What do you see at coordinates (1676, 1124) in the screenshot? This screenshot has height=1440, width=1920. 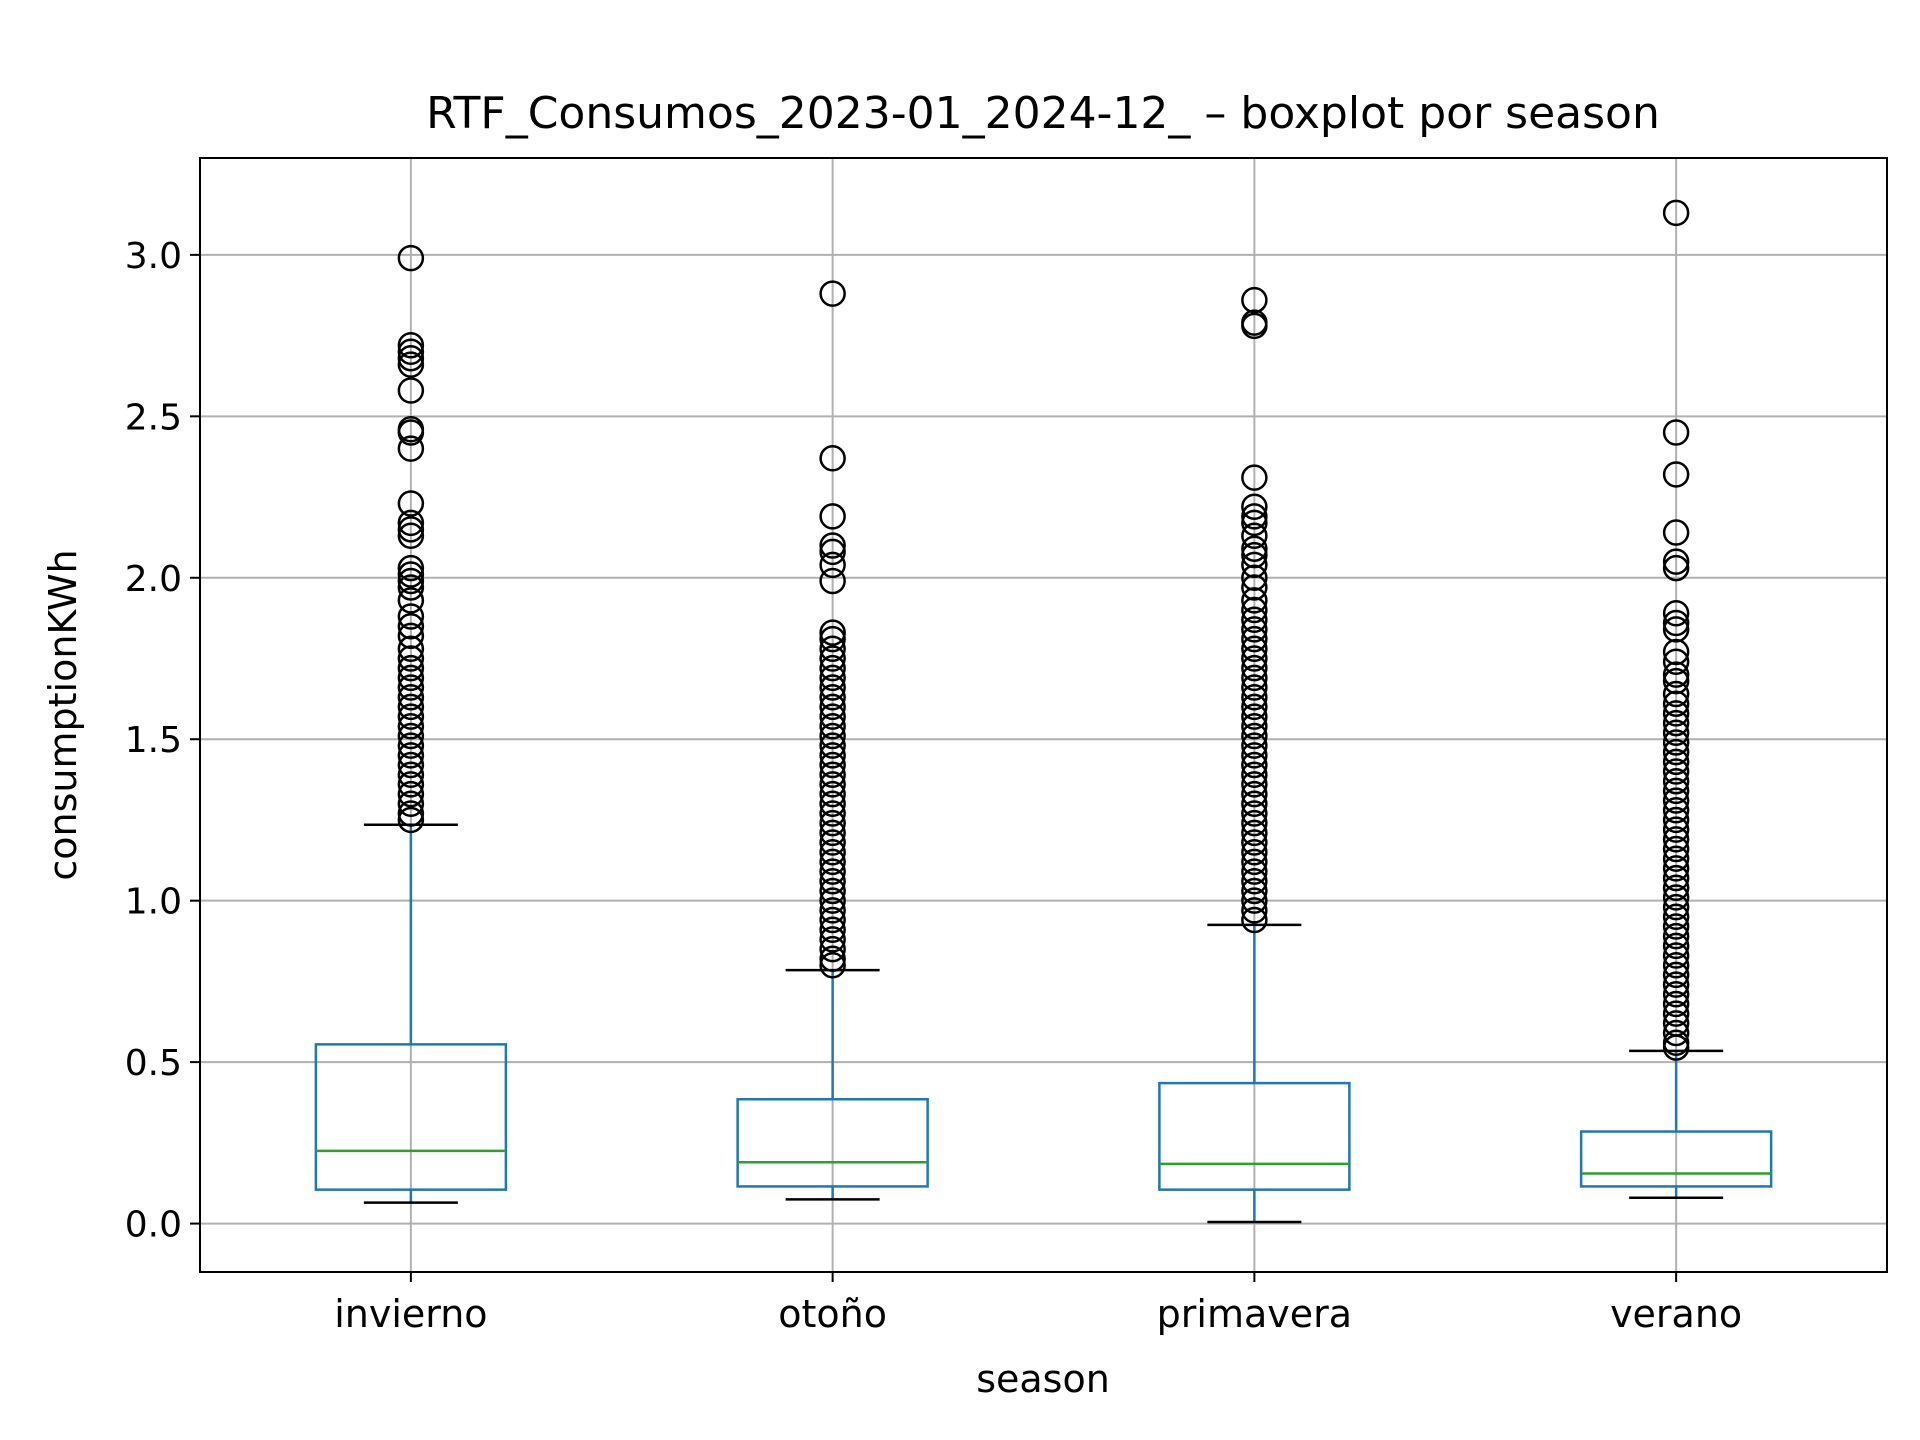 I see `box-verano` at bounding box center [1676, 1124].